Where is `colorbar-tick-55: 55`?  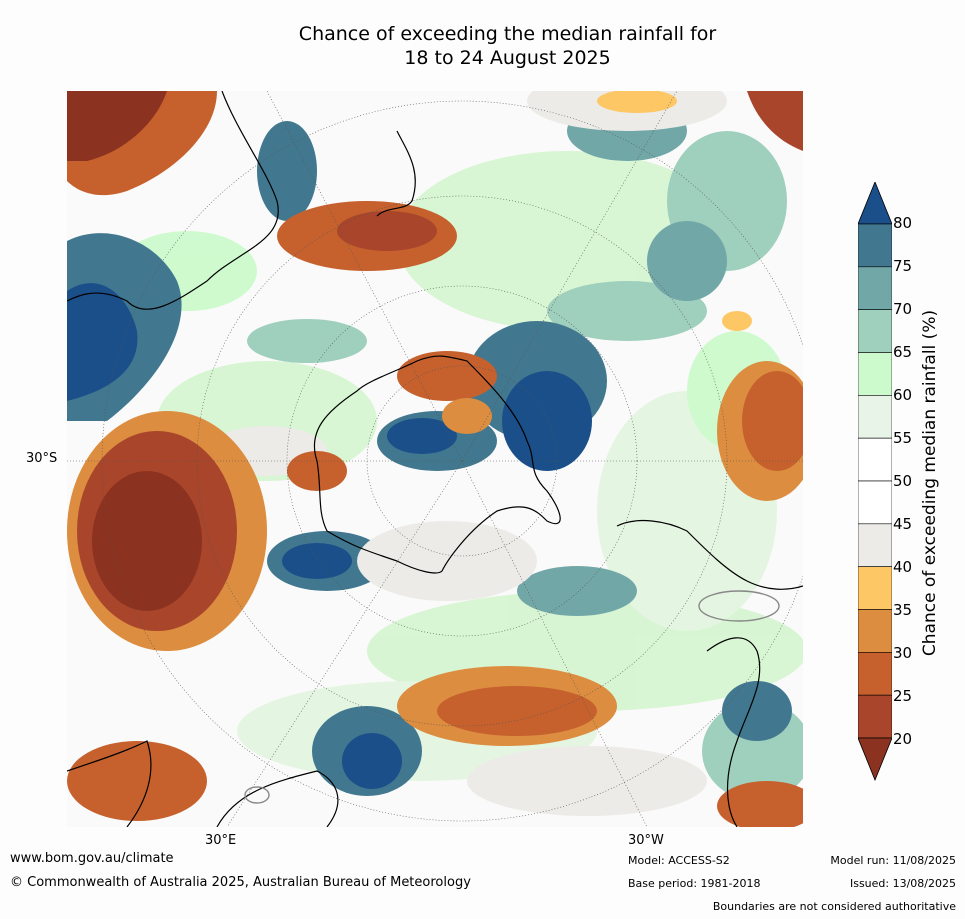 colorbar-tick-55: 55 is located at coordinates (903, 438).